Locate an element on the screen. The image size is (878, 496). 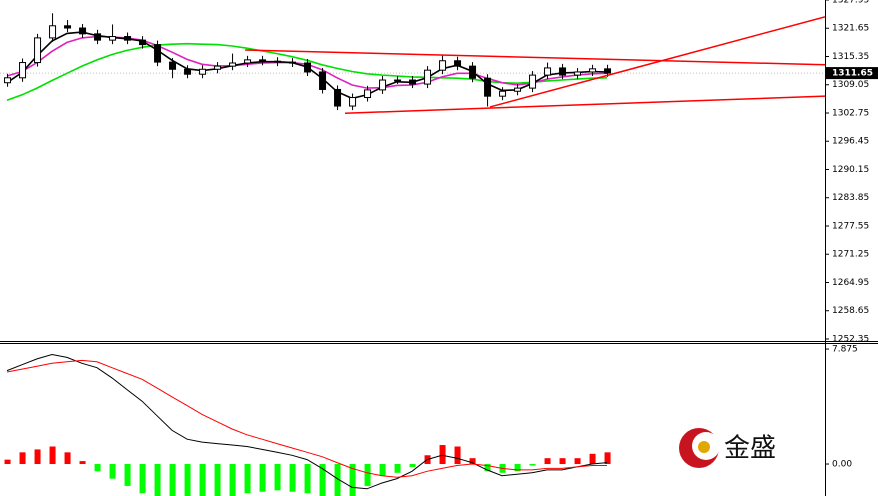
watermark: 金盛 is located at coordinates (750, 449).